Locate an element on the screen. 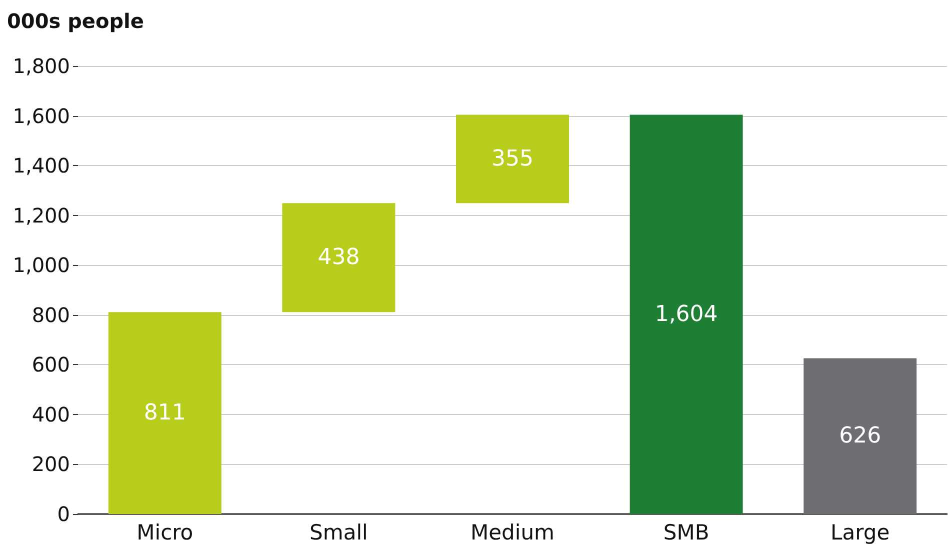  data-label: 1,604 is located at coordinates (686, 314).